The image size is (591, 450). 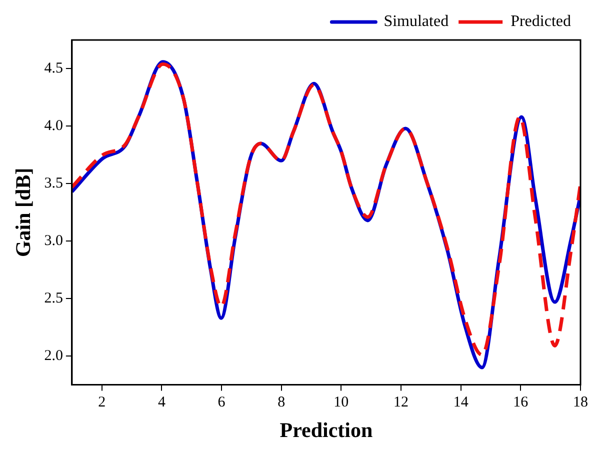 I want to click on x-tick-label: 16, so click(x=521, y=402).